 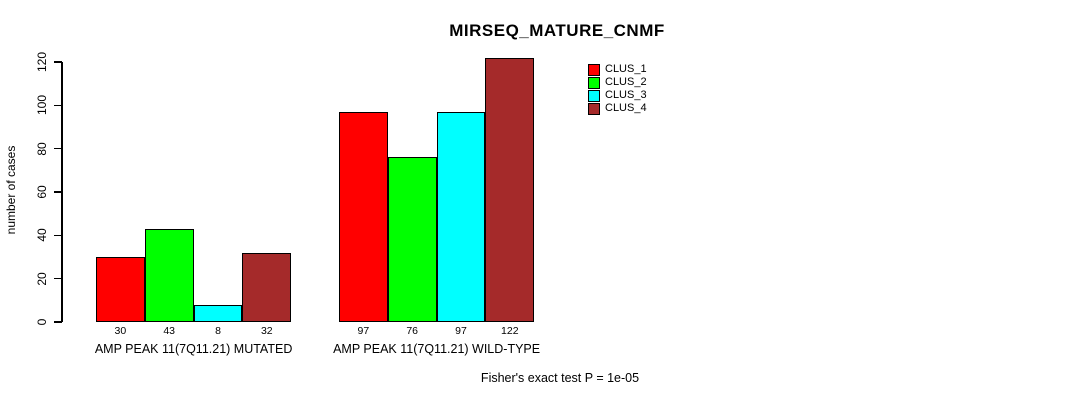 I want to click on chart-title: MIRSEQ_MATURE_CNMF, so click(x=557, y=30).